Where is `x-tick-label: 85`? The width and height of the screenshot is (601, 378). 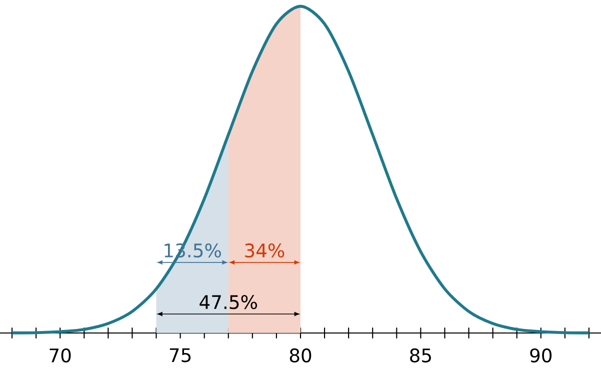
x-tick-label: 85 is located at coordinates (420, 355).